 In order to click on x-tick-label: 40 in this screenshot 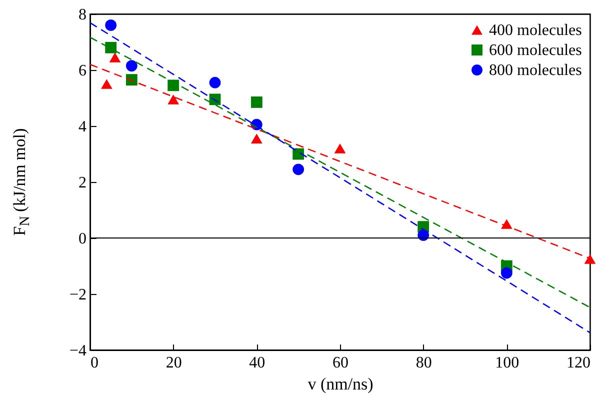, I will do `click(257, 363)`.